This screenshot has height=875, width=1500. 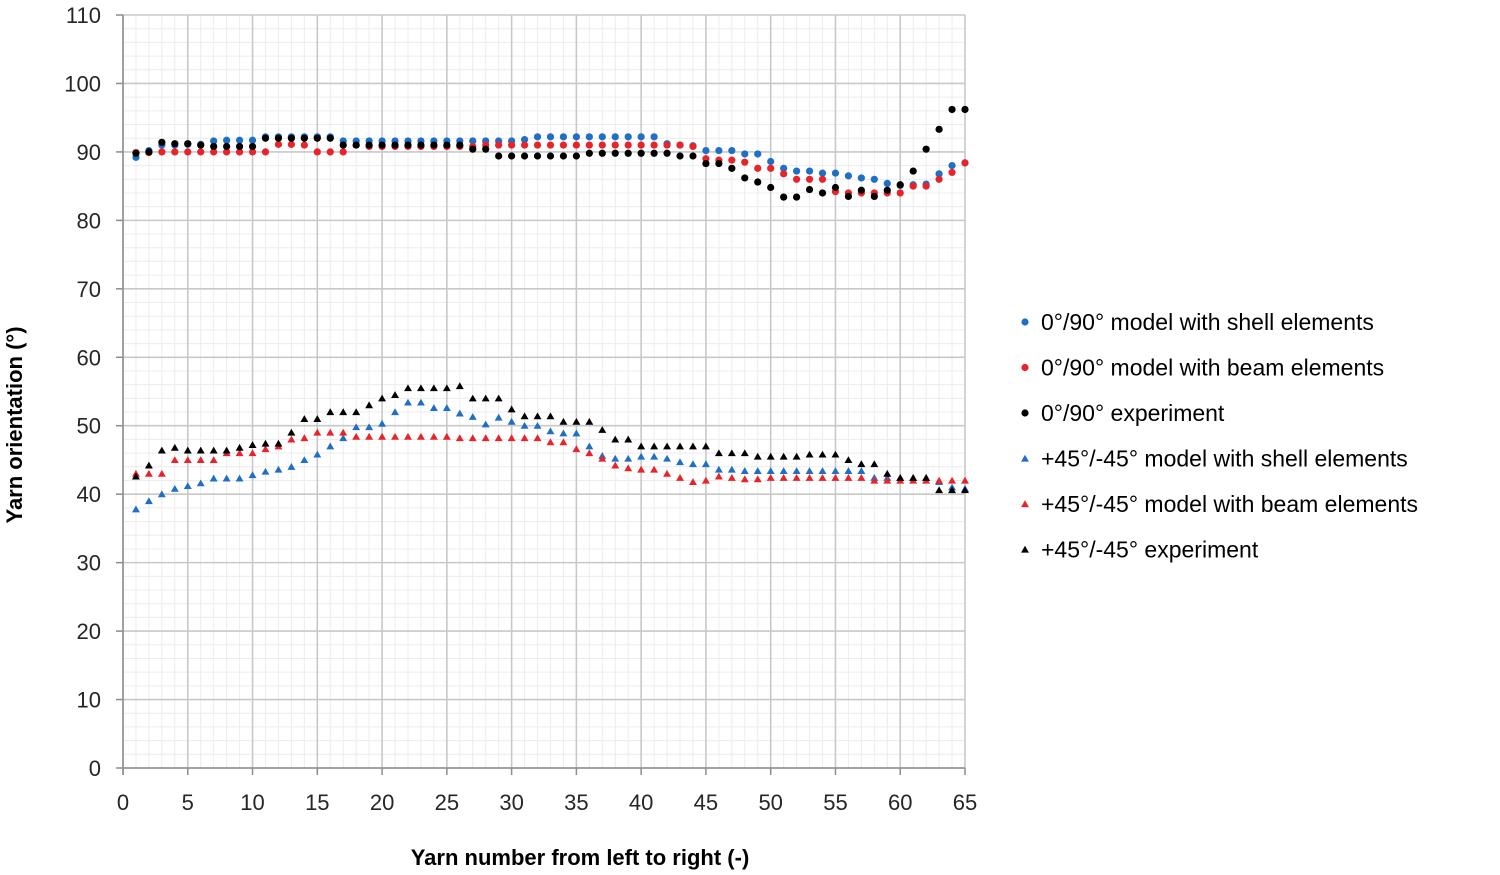 I want to click on x-tick-label: 25, so click(x=447, y=802).